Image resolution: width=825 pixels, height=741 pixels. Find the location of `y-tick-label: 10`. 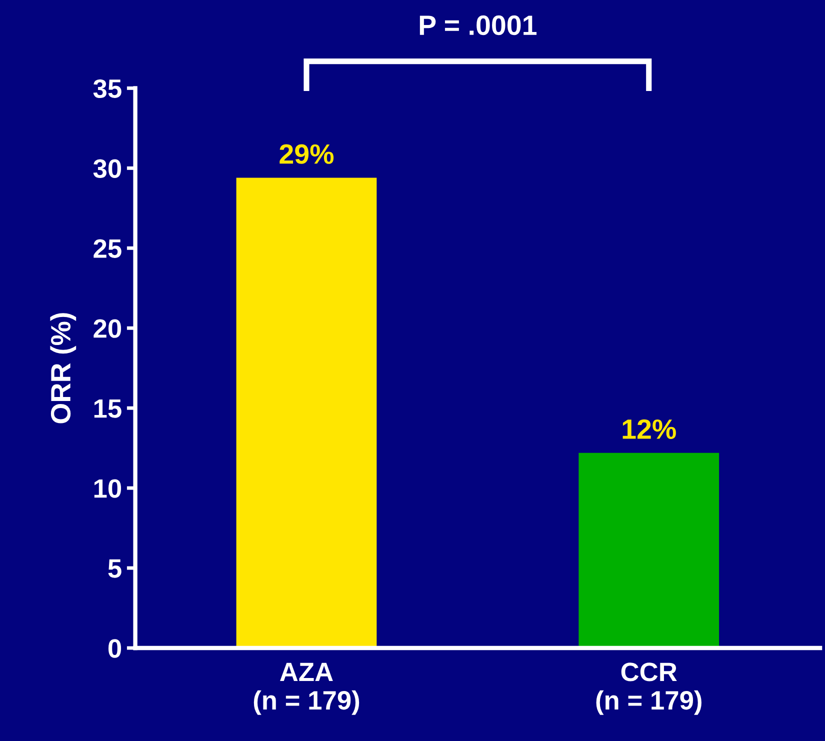

y-tick-label: 10 is located at coordinates (108, 488).